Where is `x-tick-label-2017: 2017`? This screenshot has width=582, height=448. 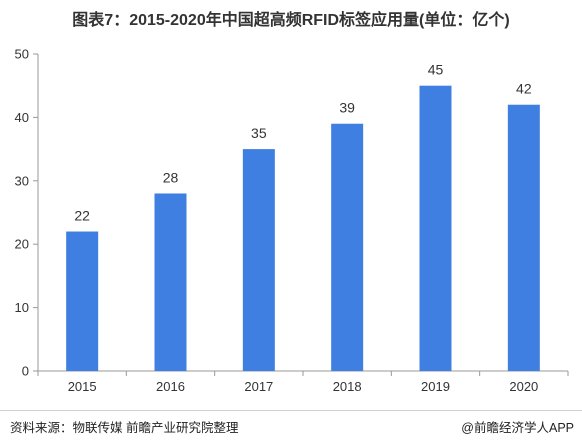
x-tick-label-2017: 2017 is located at coordinates (258, 386).